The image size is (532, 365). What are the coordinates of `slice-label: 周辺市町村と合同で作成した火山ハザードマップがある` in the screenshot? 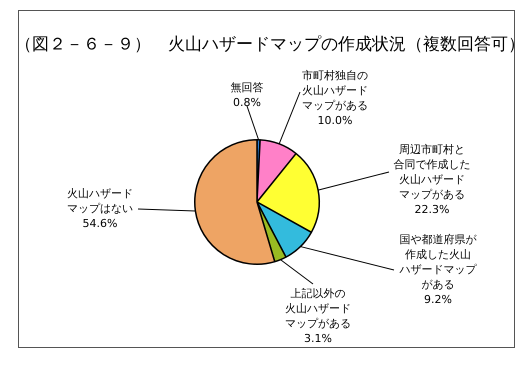 It's located at (432, 171).